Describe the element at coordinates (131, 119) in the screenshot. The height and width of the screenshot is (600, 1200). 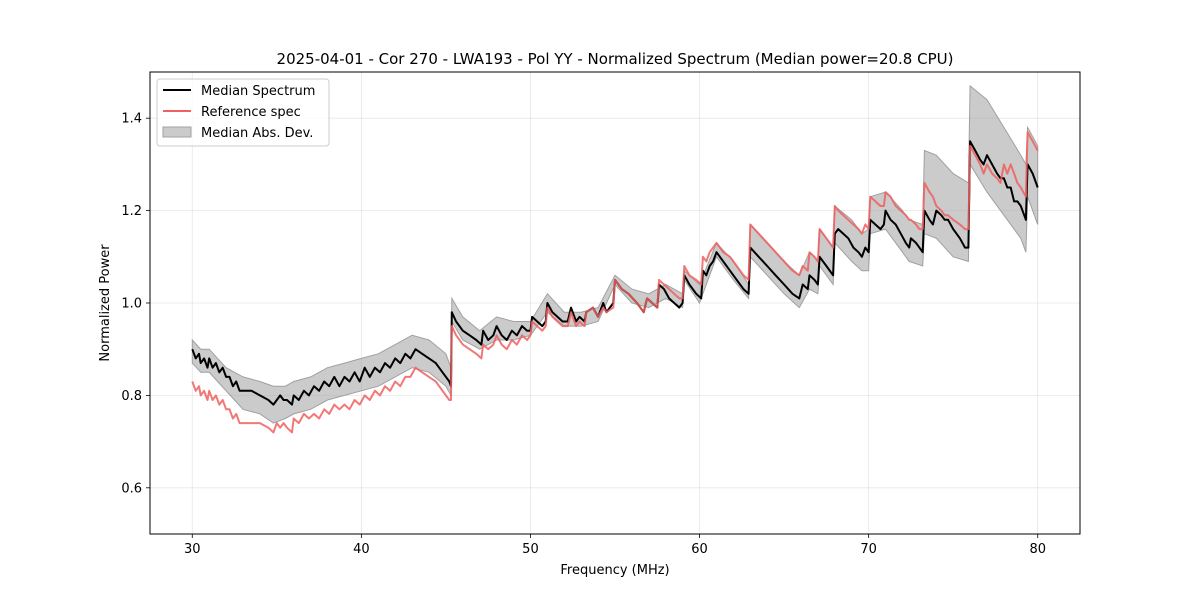
I see `y-tick-label: 1.4` at that location.